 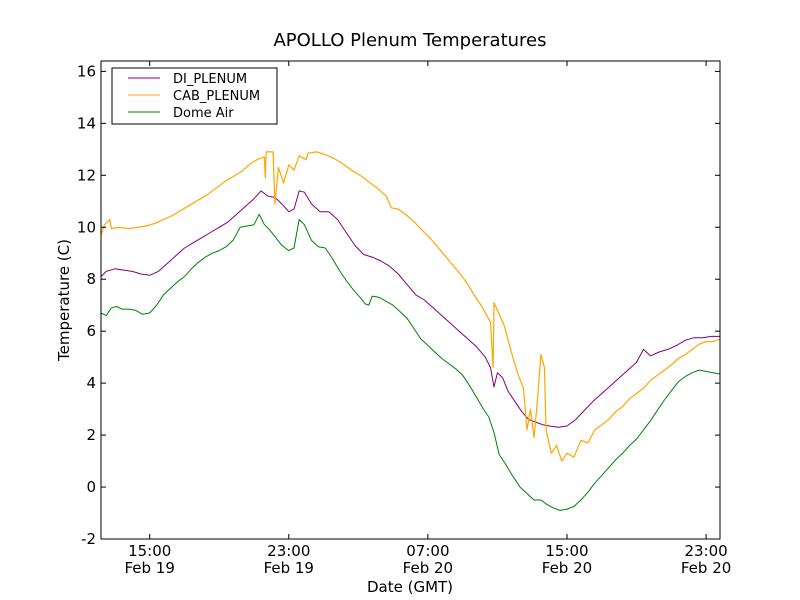 I want to click on legend-label: CAB_PLENUM, so click(x=216, y=96).